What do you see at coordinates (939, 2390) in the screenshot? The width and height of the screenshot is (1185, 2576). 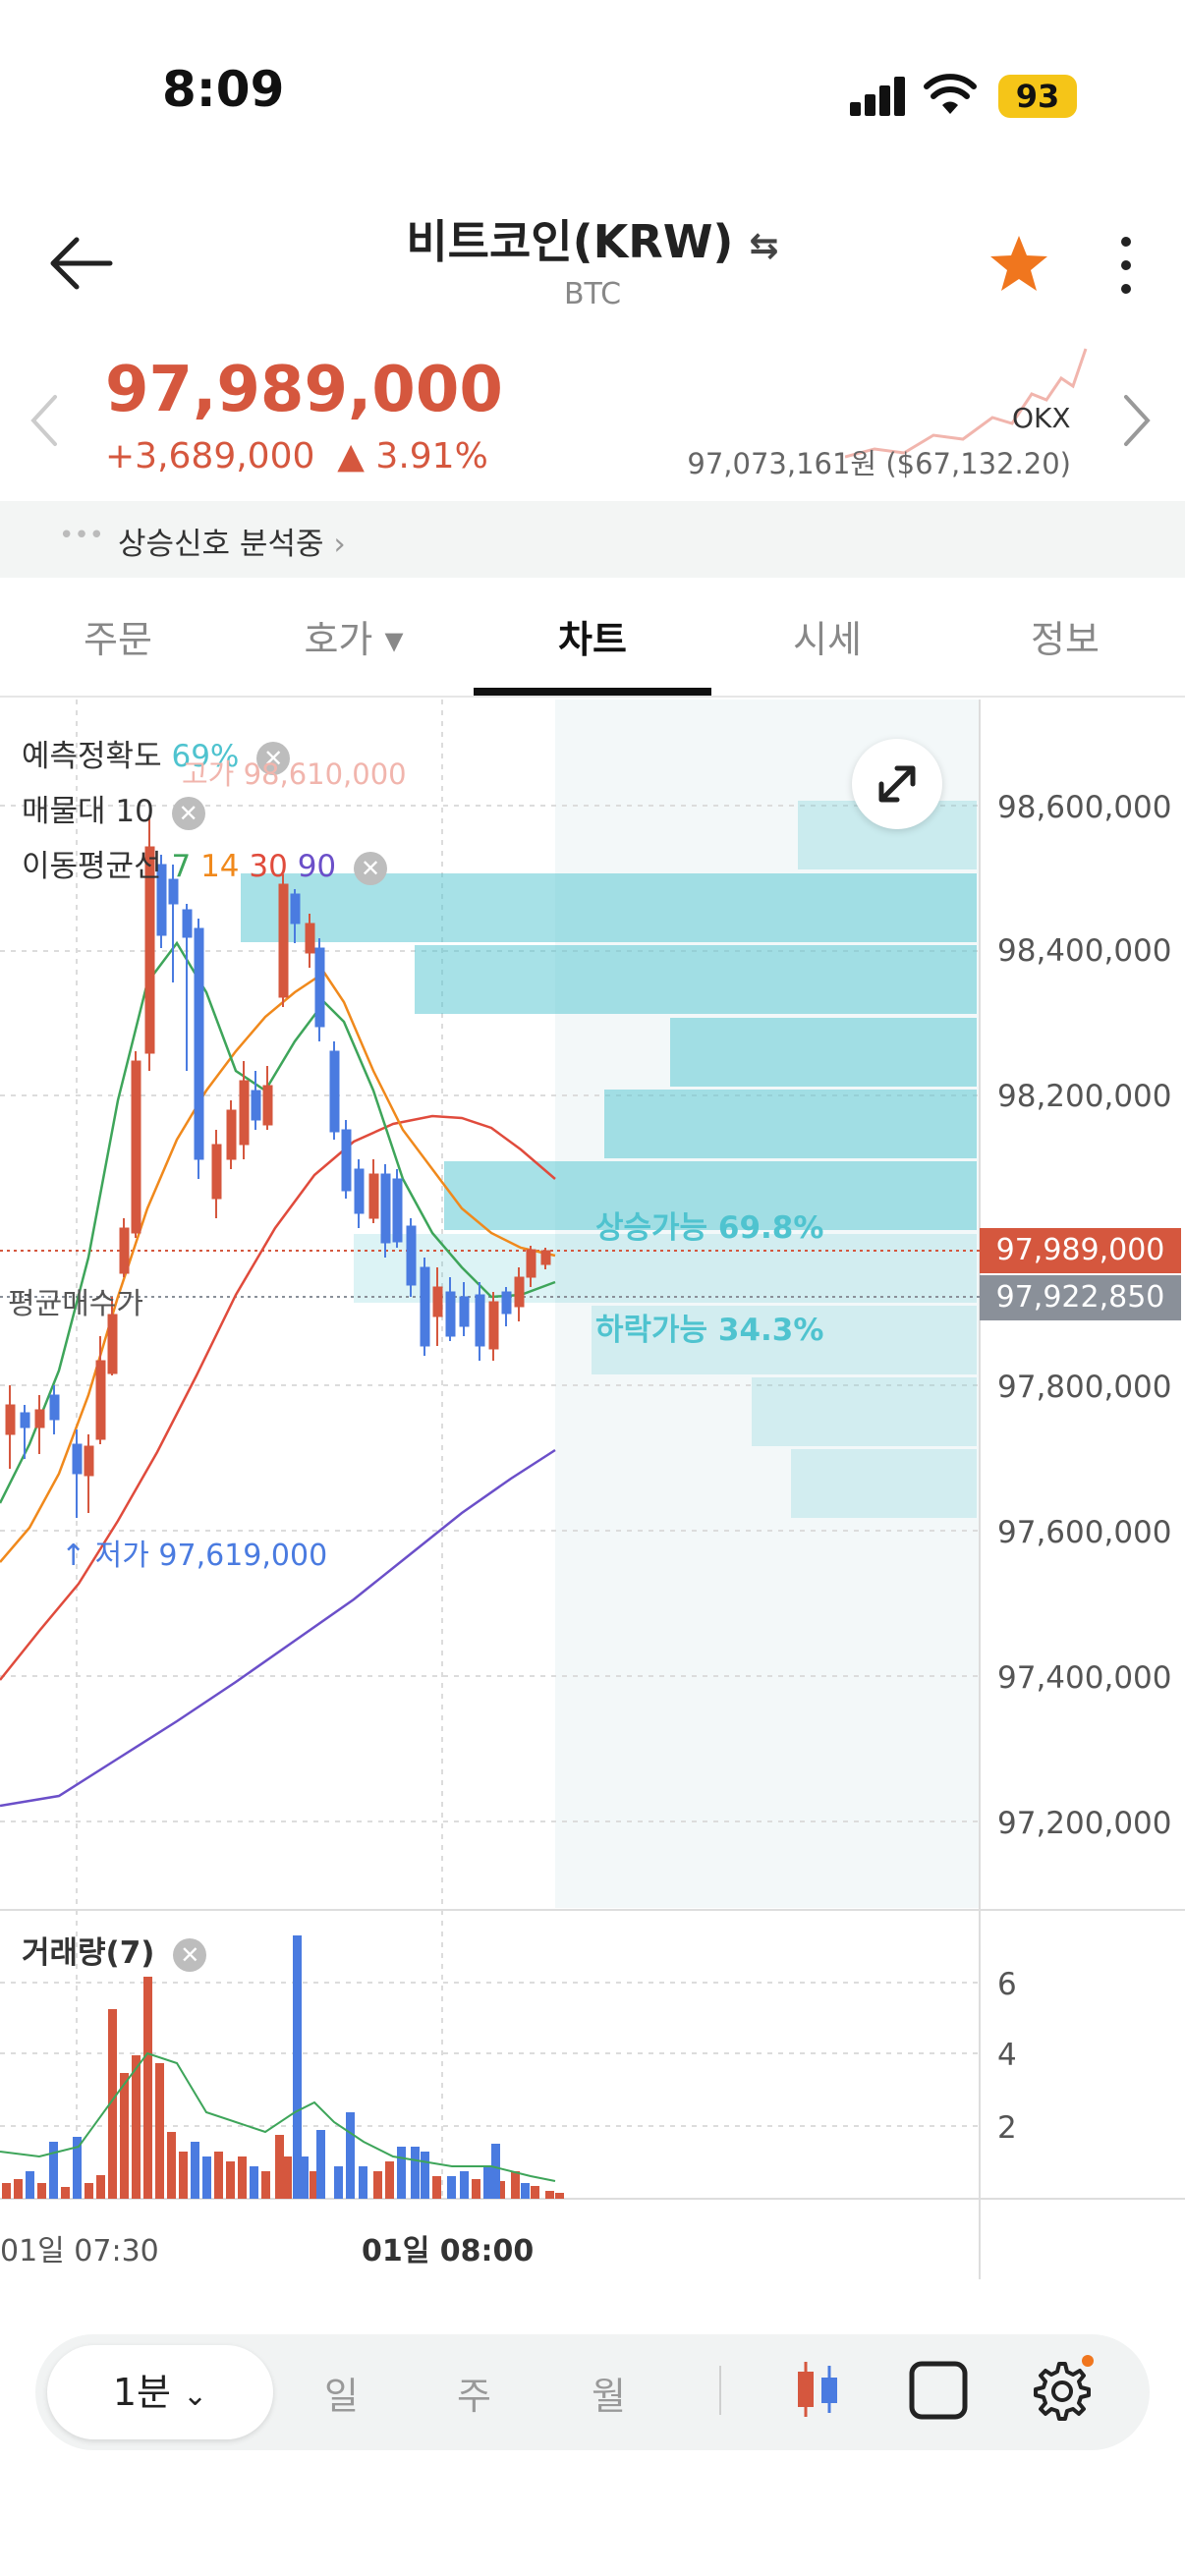 I see `drawing-tool-icon` at bounding box center [939, 2390].